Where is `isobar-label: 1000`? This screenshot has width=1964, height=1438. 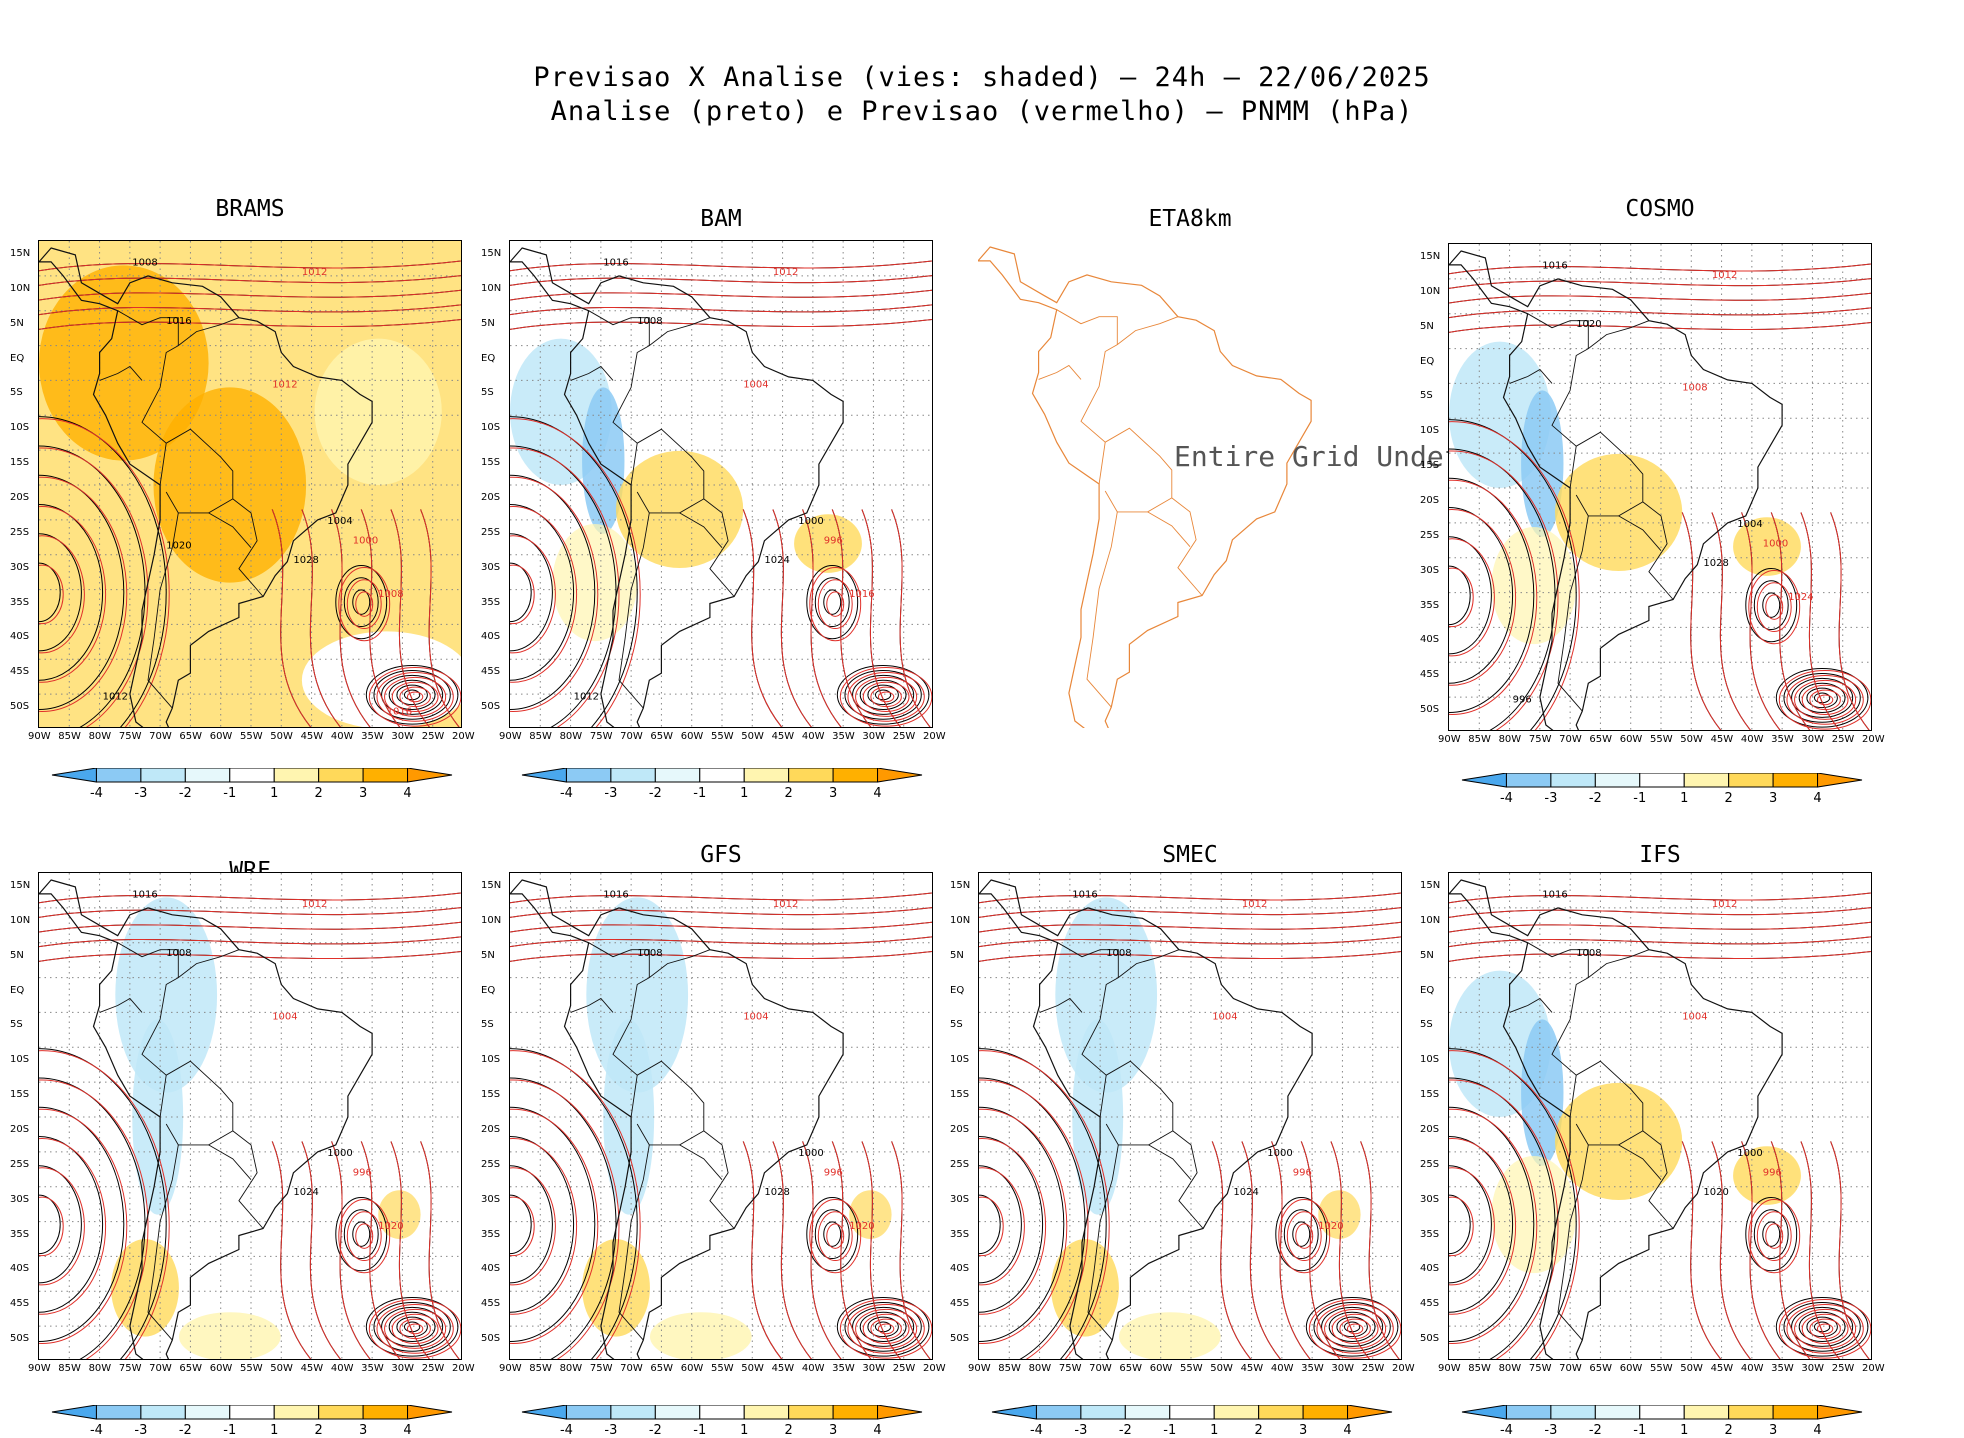 isobar-label: 1000 is located at coordinates (1749, 1153).